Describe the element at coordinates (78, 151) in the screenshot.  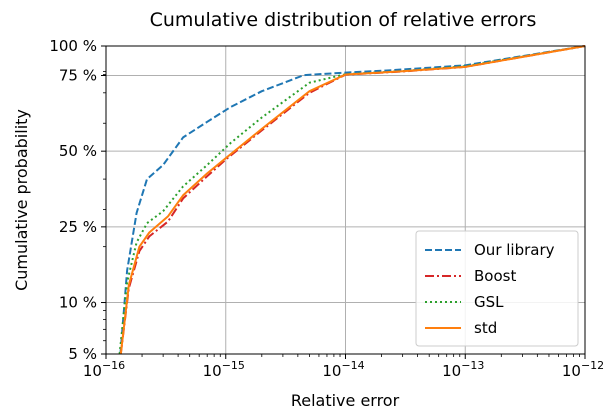
I see `y-tick-label: 50 %` at that location.